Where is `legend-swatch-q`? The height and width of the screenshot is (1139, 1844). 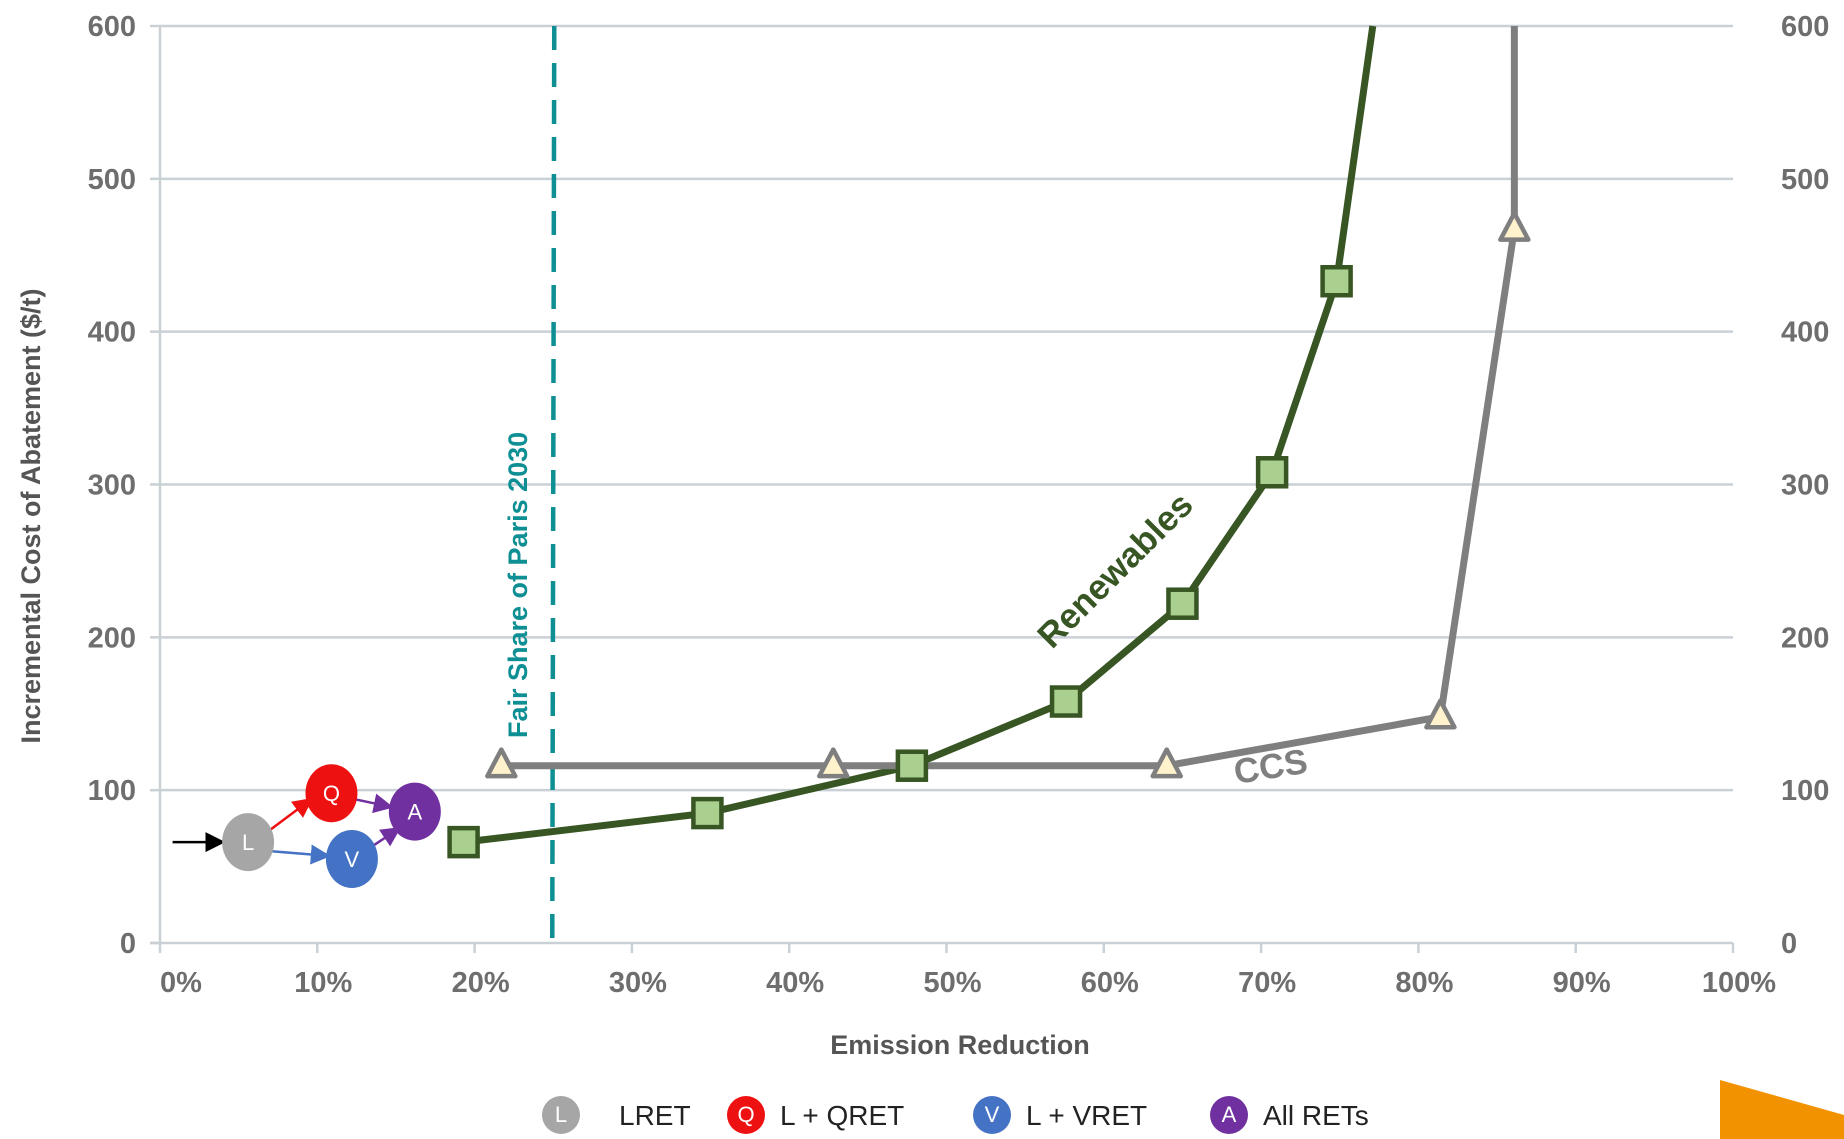 legend-swatch-q is located at coordinates (746, 1115).